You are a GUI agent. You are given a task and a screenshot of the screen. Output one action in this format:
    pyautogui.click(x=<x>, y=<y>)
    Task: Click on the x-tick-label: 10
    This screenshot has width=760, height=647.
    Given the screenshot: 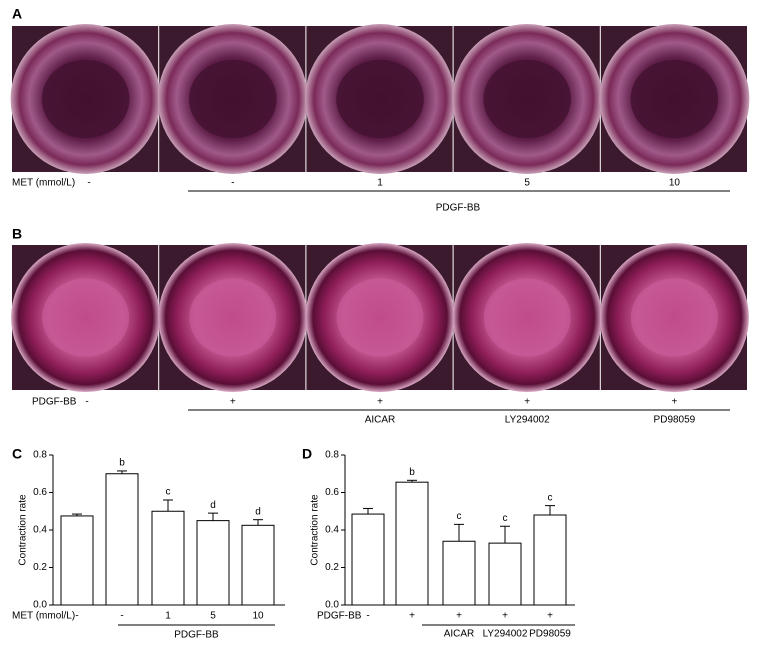 What is the action you would take?
    pyautogui.click(x=258, y=616)
    